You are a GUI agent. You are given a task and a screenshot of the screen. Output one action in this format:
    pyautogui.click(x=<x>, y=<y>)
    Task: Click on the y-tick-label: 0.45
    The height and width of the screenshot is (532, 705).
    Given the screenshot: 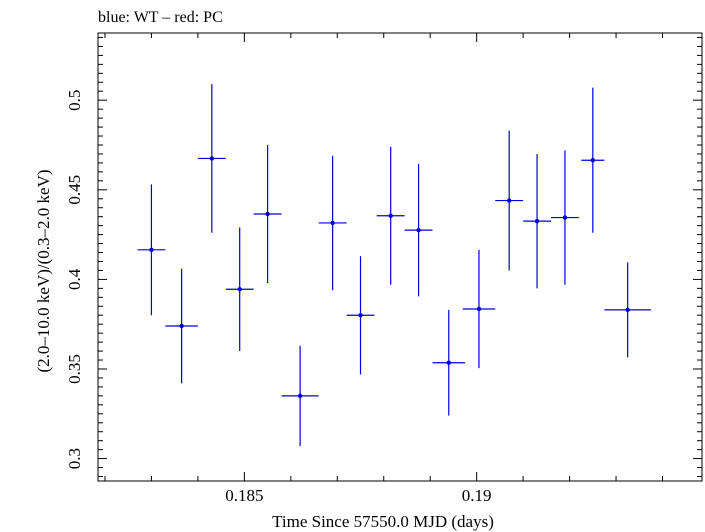 What is the action you would take?
    pyautogui.click(x=74, y=190)
    